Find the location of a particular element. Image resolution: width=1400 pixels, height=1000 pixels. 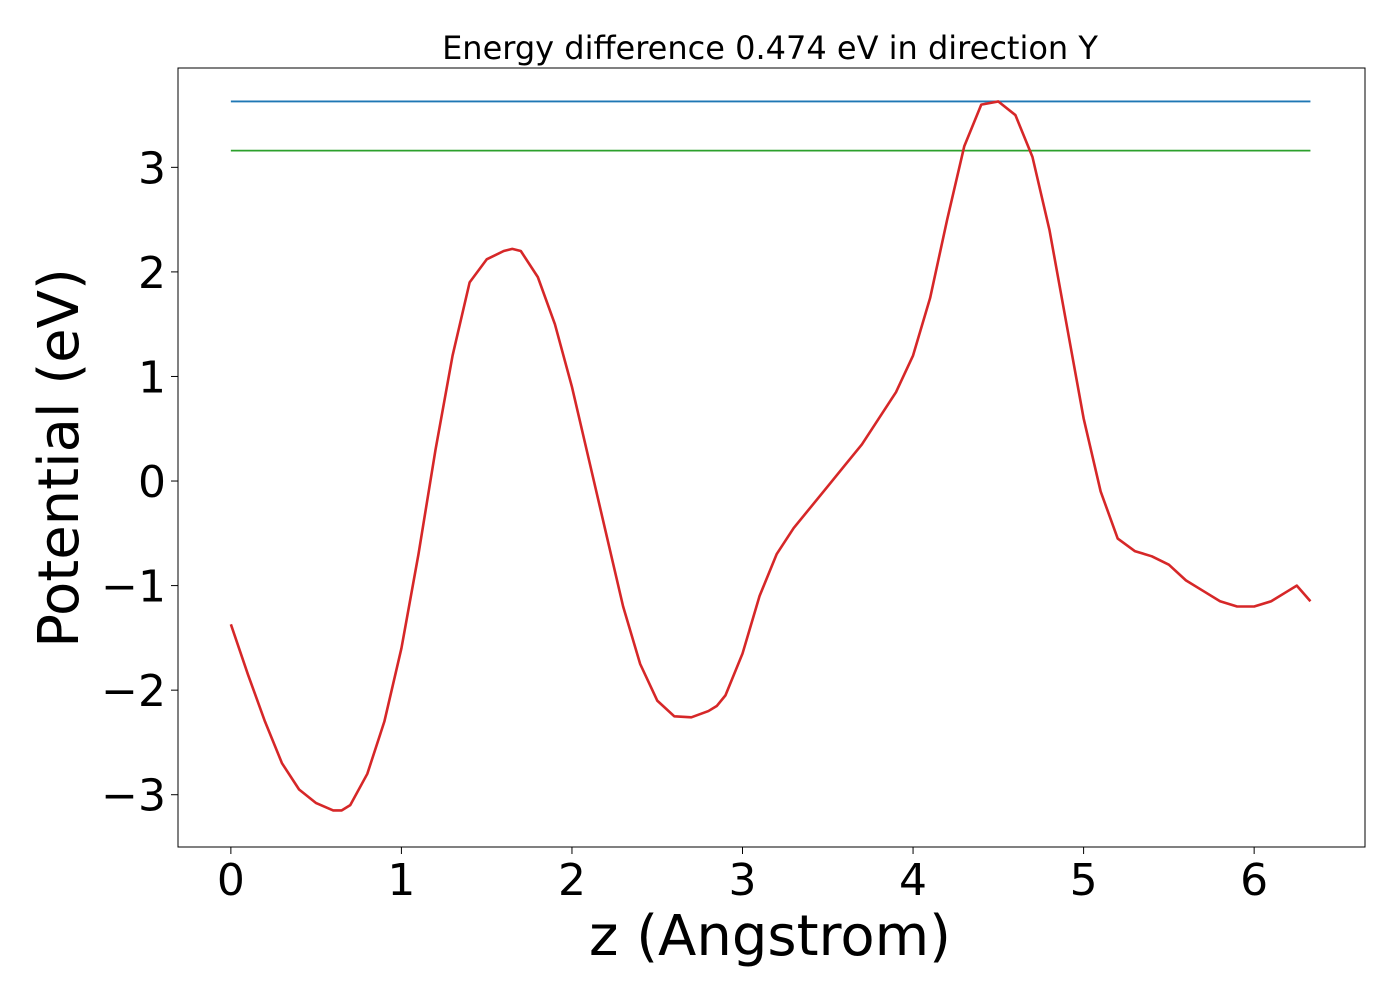

y-tick-label: 0 is located at coordinates (152, 482).